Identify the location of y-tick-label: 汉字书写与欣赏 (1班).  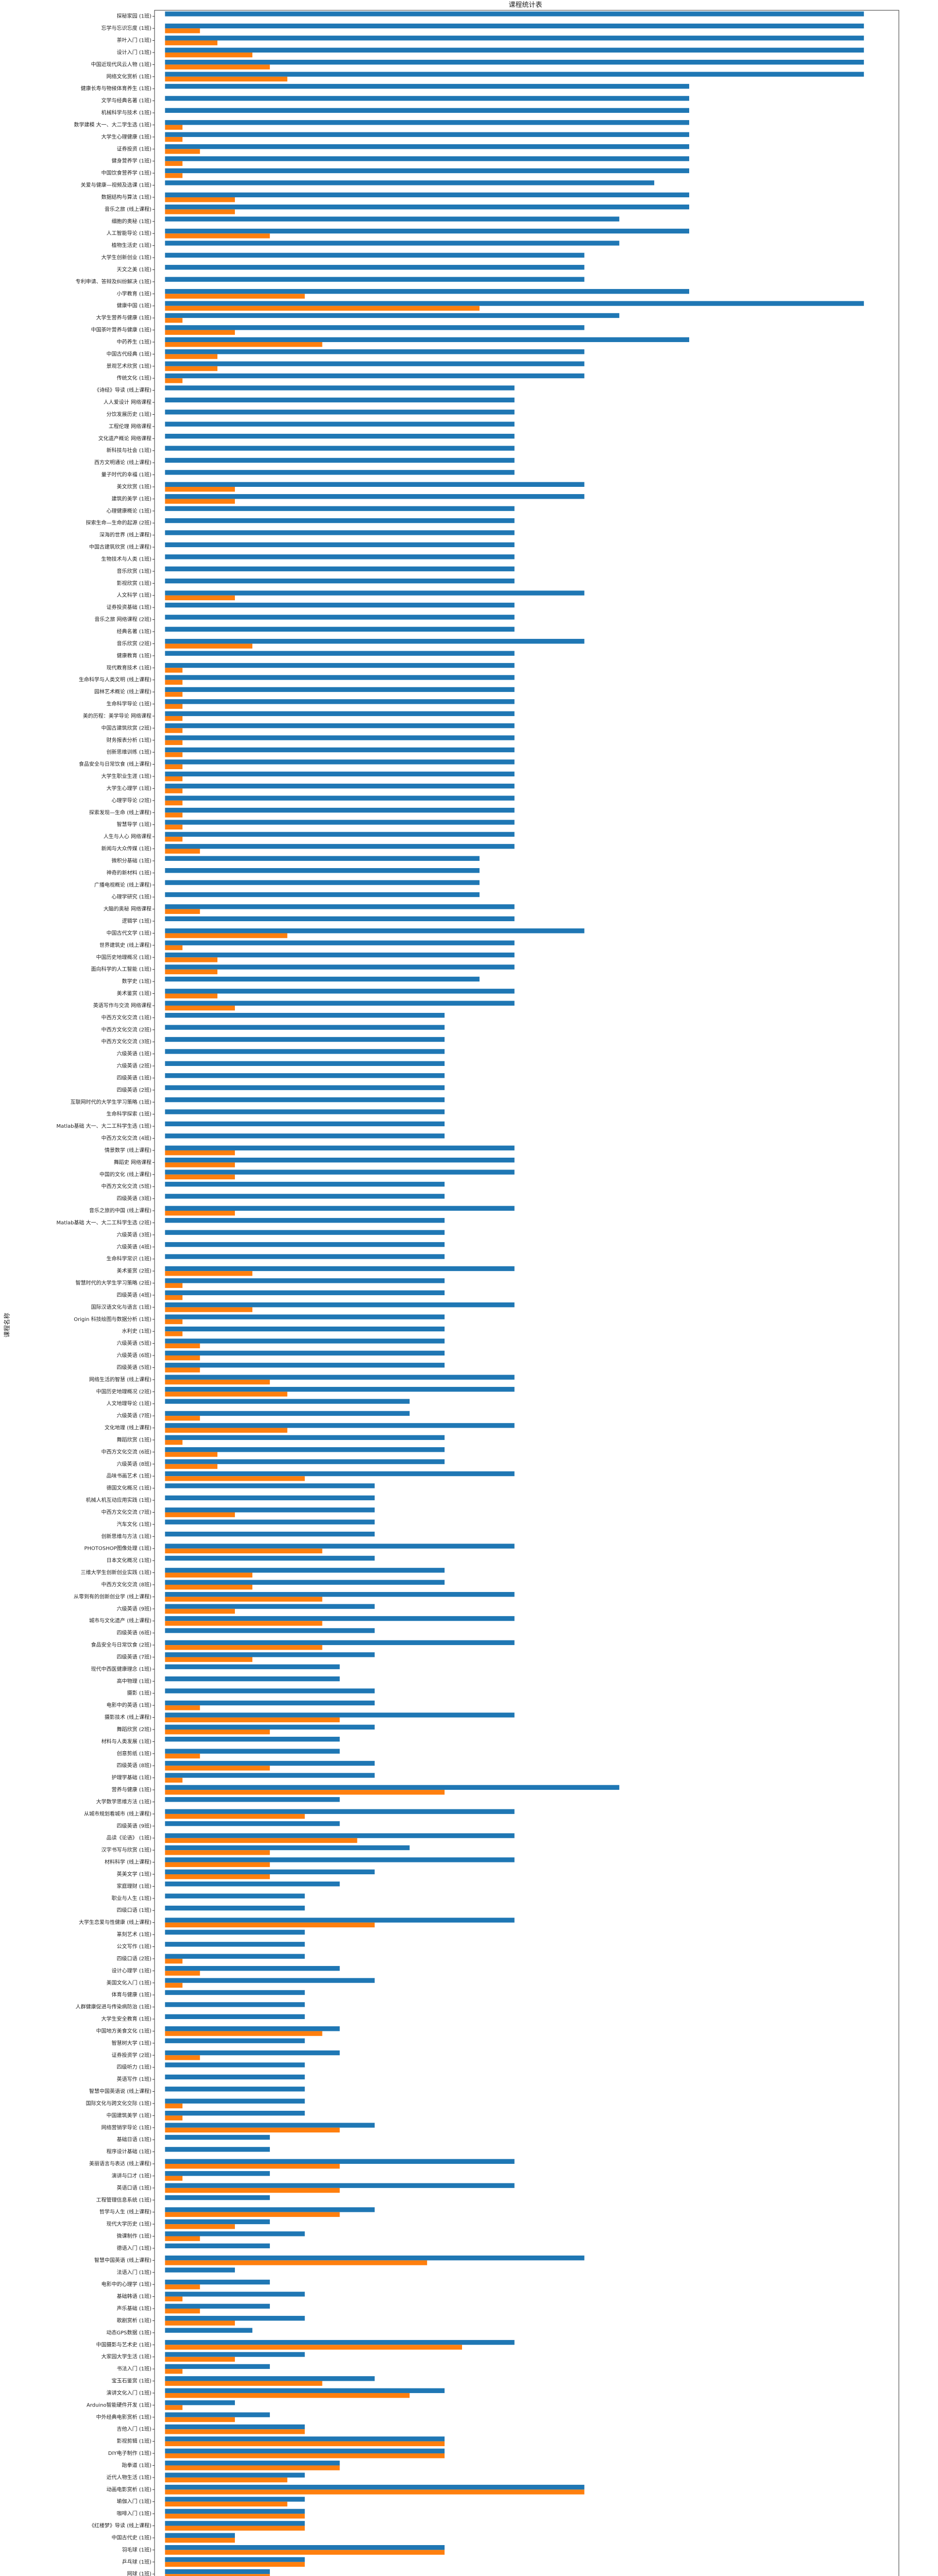
(126, 1849).